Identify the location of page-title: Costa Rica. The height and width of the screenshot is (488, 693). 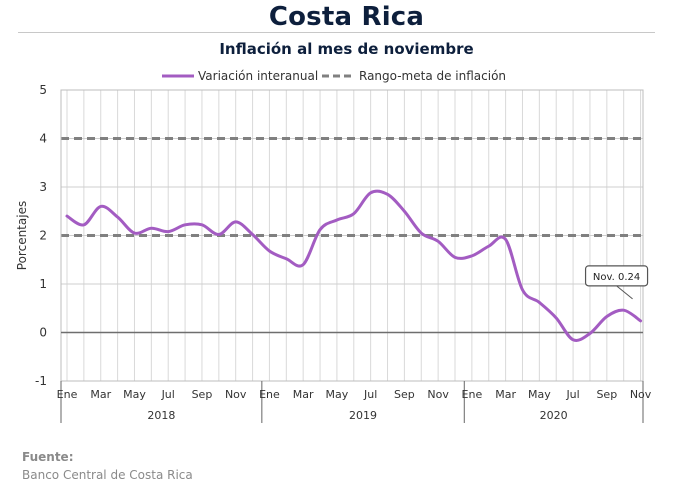
(346, 17).